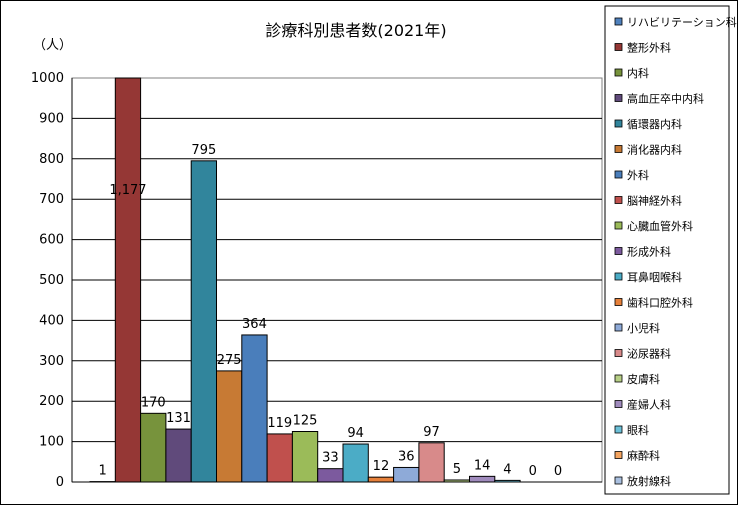  I want to click on data-label: 1,177, so click(127, 190).